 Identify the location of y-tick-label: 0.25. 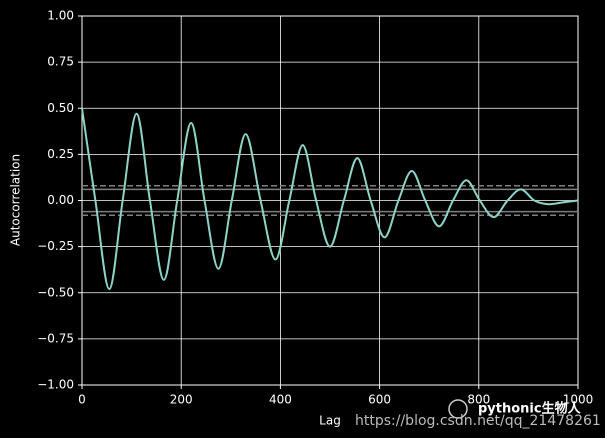
(60, 154).